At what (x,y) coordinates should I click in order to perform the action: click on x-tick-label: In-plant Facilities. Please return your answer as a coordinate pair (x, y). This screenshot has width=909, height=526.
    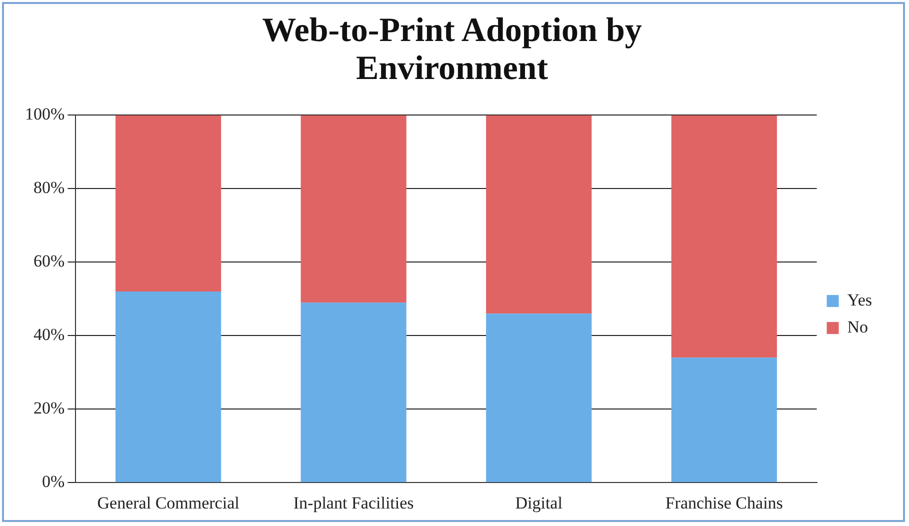
    Looking at the image, I should click on (353, 502).